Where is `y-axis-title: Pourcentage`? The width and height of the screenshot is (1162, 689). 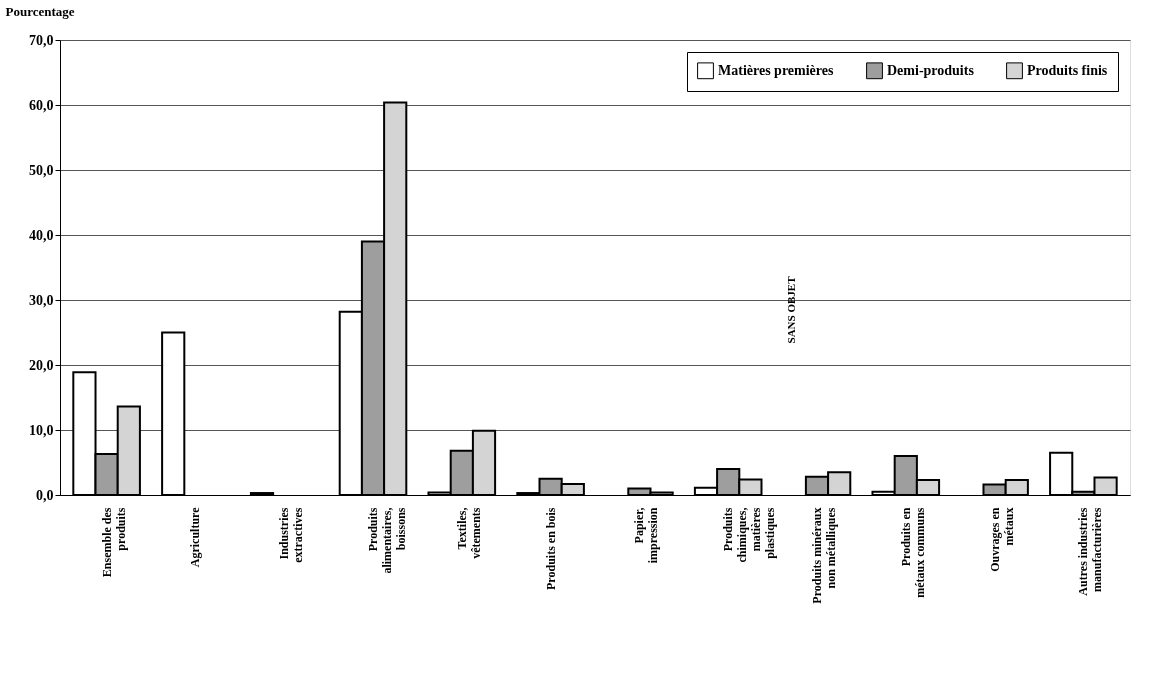 y-axis-title: Pourcentage is located at coordinates (40, 11).